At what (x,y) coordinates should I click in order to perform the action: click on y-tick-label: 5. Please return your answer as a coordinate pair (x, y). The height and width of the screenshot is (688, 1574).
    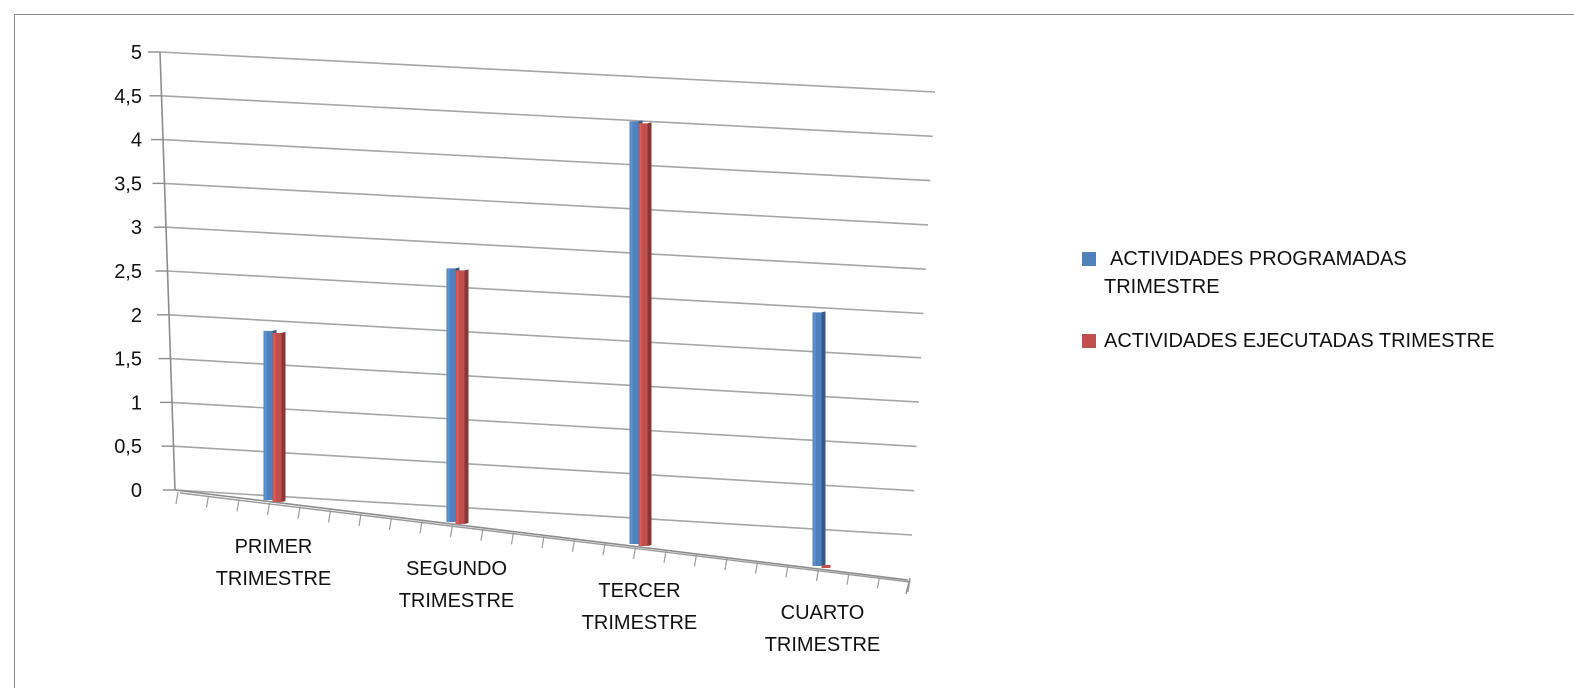
    Looking at the image, I should click on (136, 53).